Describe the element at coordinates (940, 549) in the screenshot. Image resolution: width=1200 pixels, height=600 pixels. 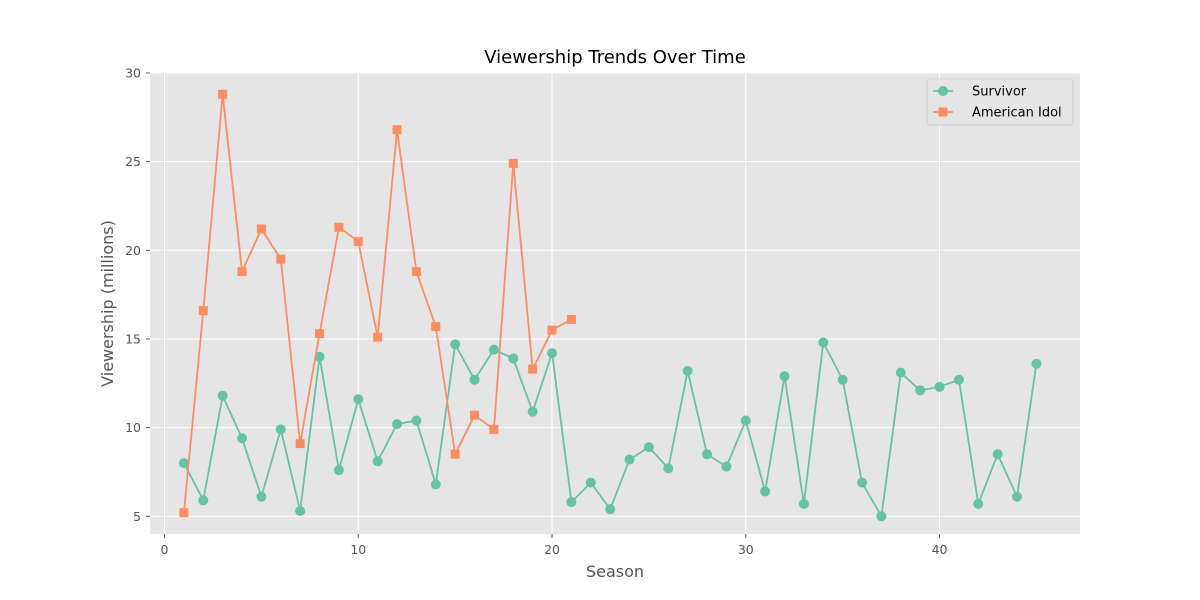
I see `x-tick-label: 40` at that location.